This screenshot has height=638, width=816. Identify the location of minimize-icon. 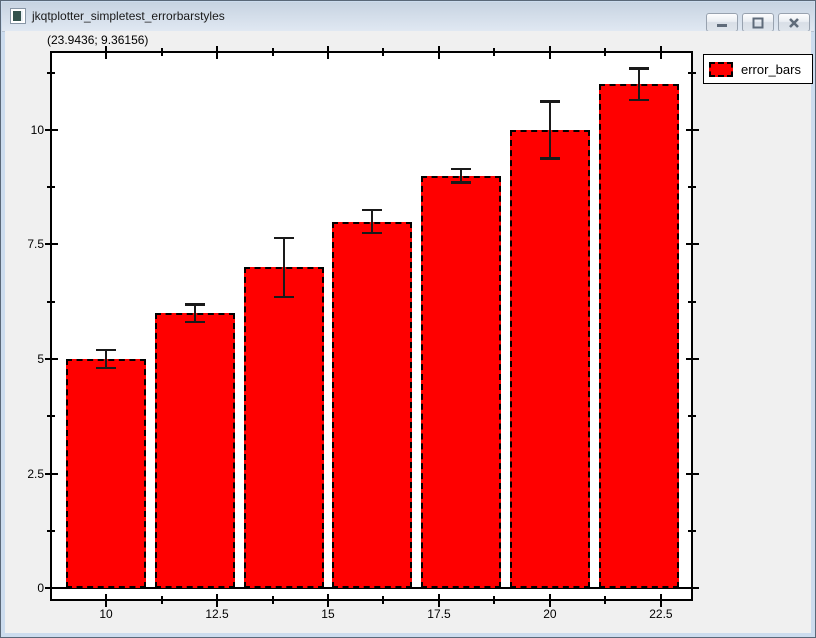
(722, 25).